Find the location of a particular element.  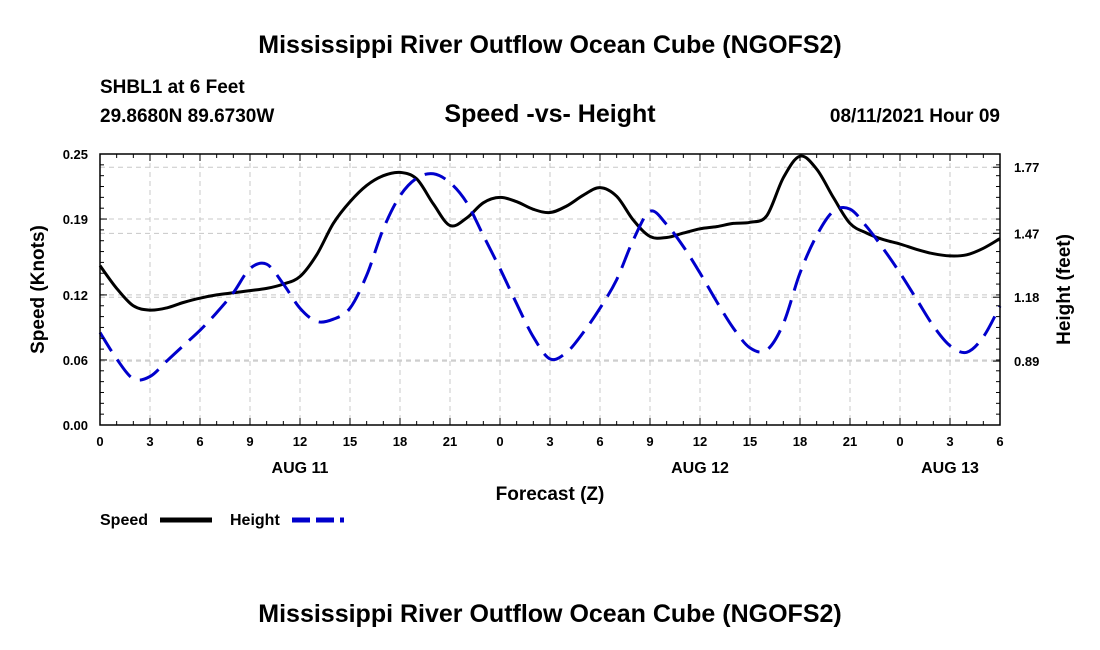

chart-subtitle: Speed -vs- Height is located at coordinates (550, 114).